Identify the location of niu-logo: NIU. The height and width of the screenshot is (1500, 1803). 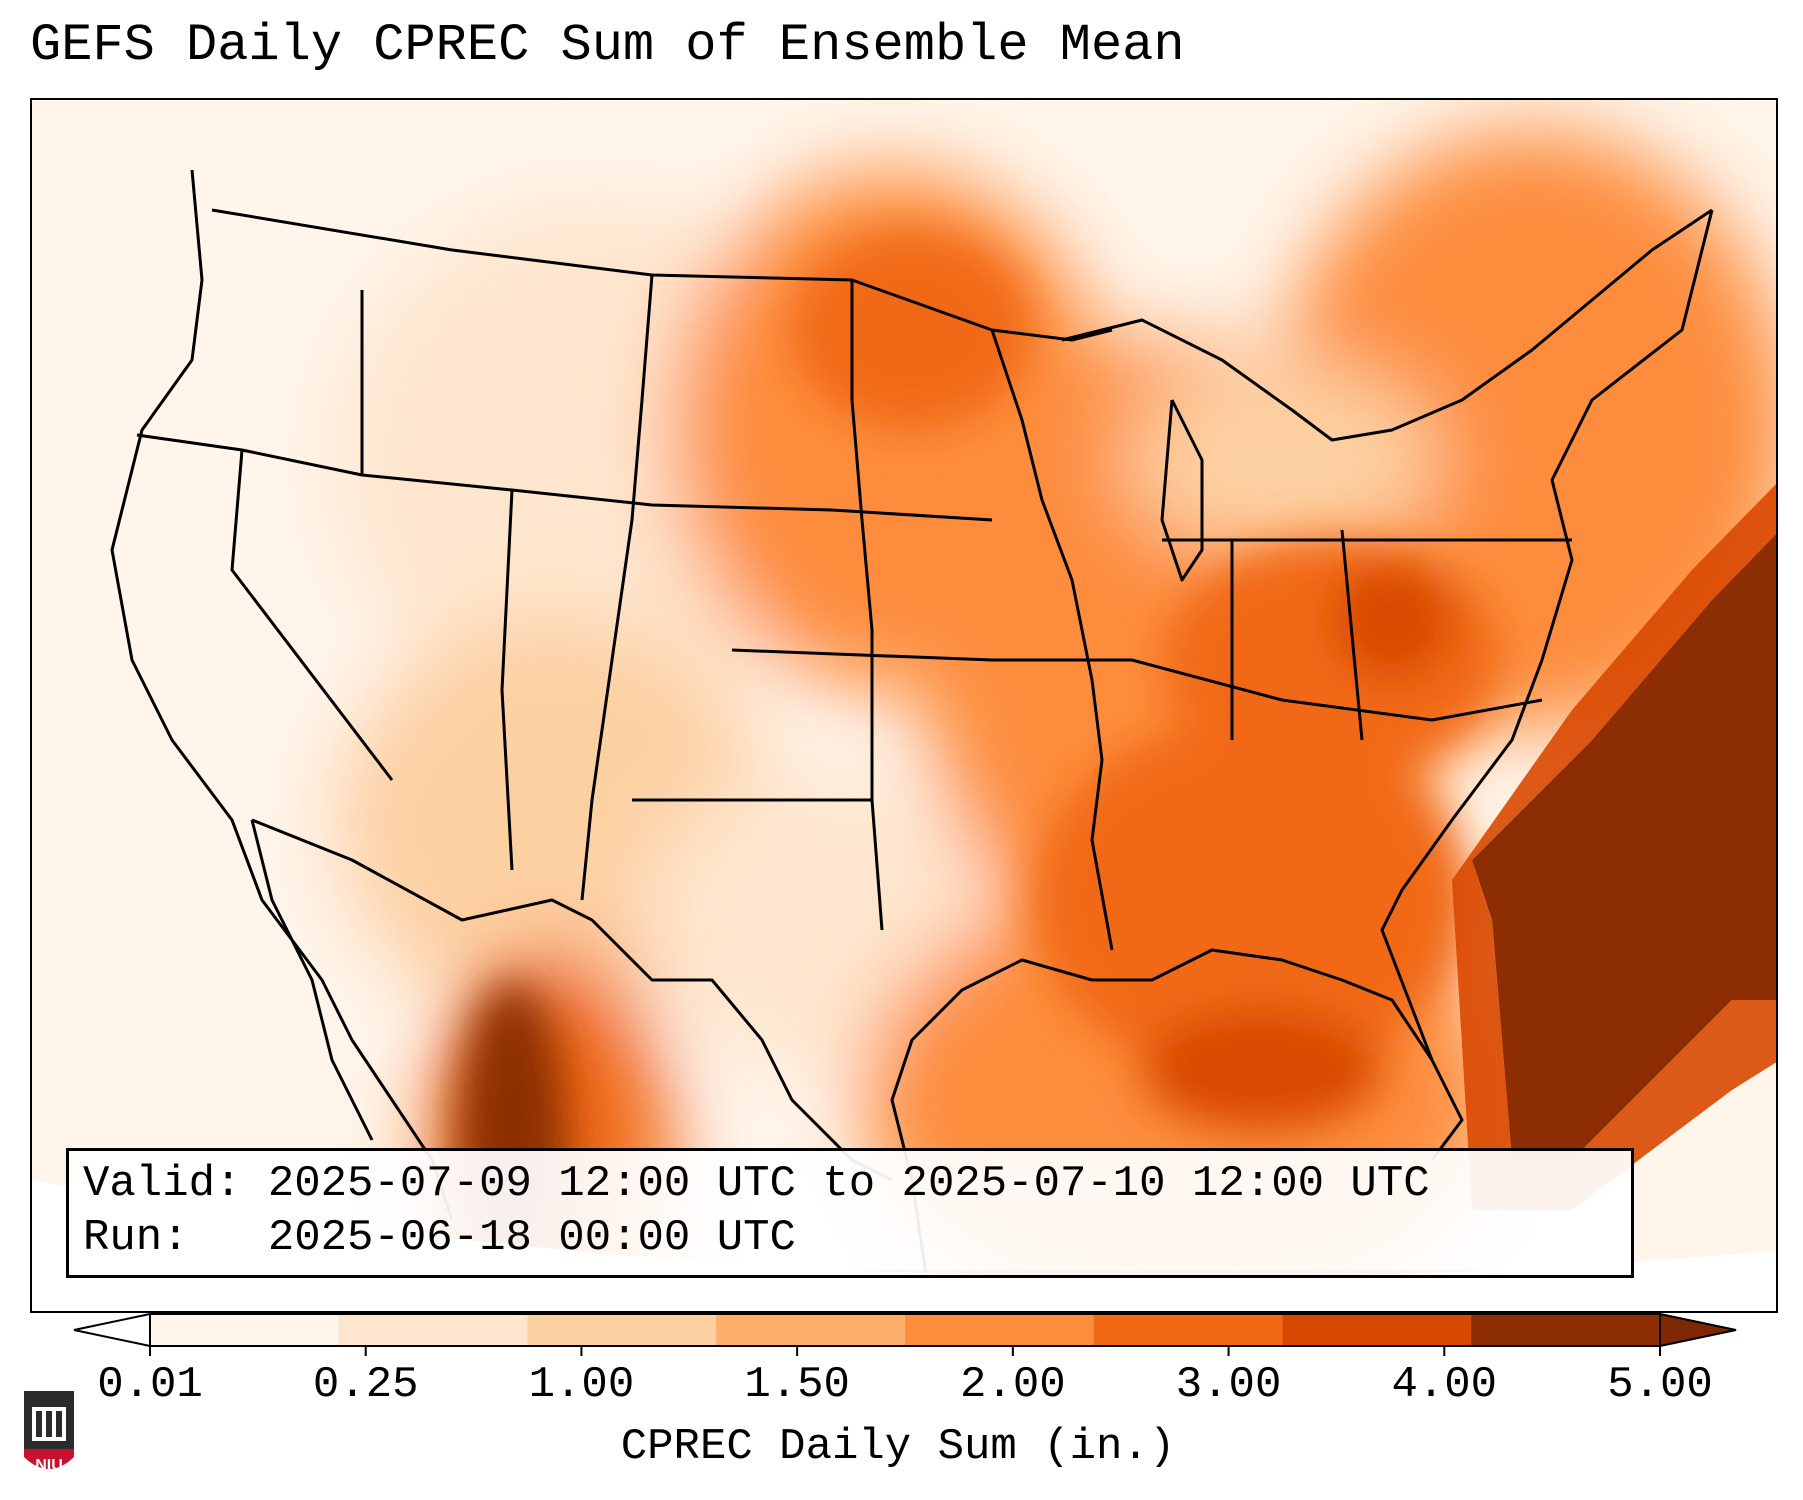
(49, 1433).